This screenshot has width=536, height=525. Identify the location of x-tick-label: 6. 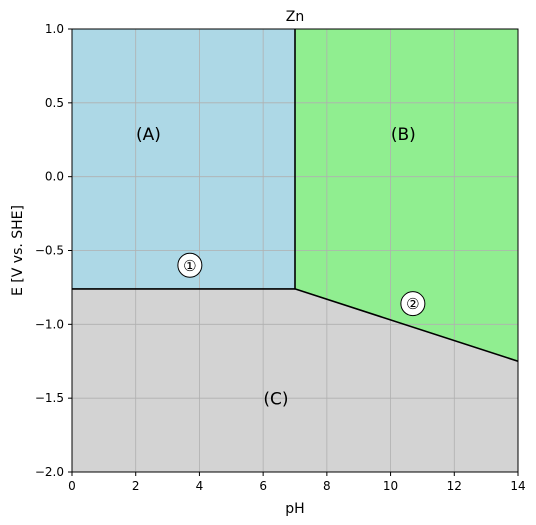
(263, 486).